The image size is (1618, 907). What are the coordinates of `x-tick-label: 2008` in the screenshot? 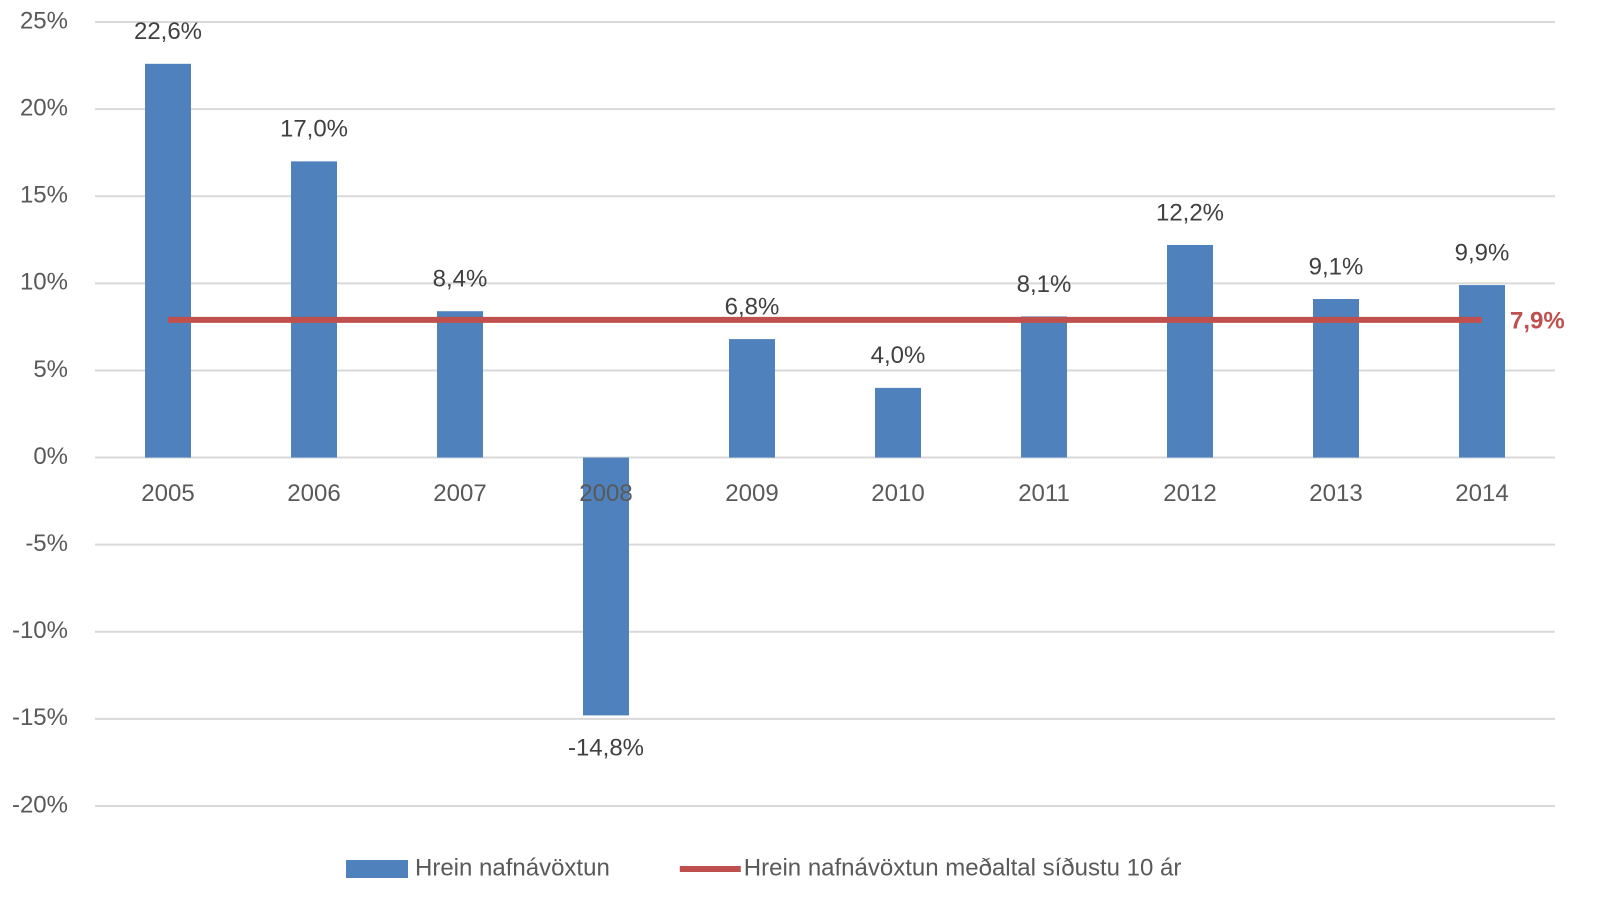 It's located at (605, 493).